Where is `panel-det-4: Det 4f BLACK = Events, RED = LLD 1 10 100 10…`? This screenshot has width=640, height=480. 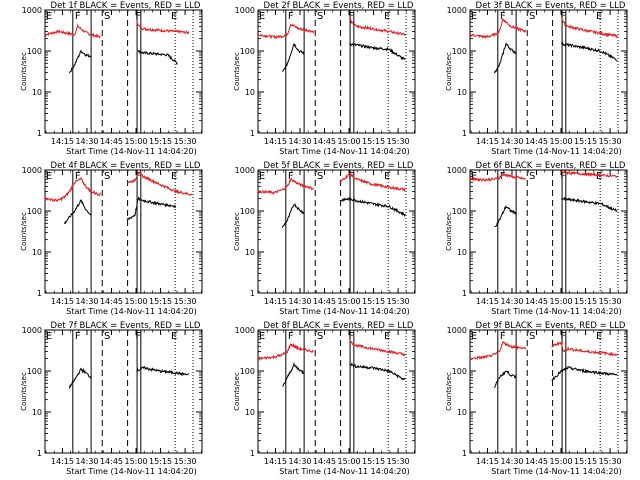
panel-det-4: Det 4f BLACK = Events, RED = LLD 1 10 100 10… is located at coordinates (111, 238).